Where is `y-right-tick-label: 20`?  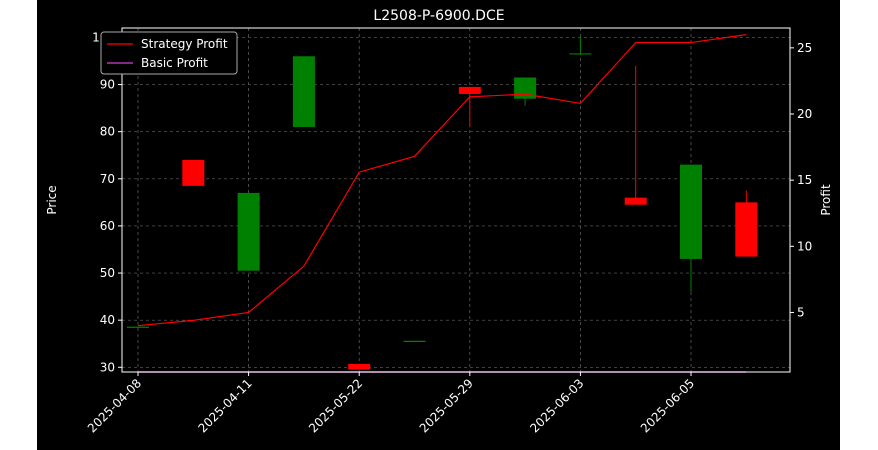
y-right-tick-label: 20 is located at coordinates (804, 114).